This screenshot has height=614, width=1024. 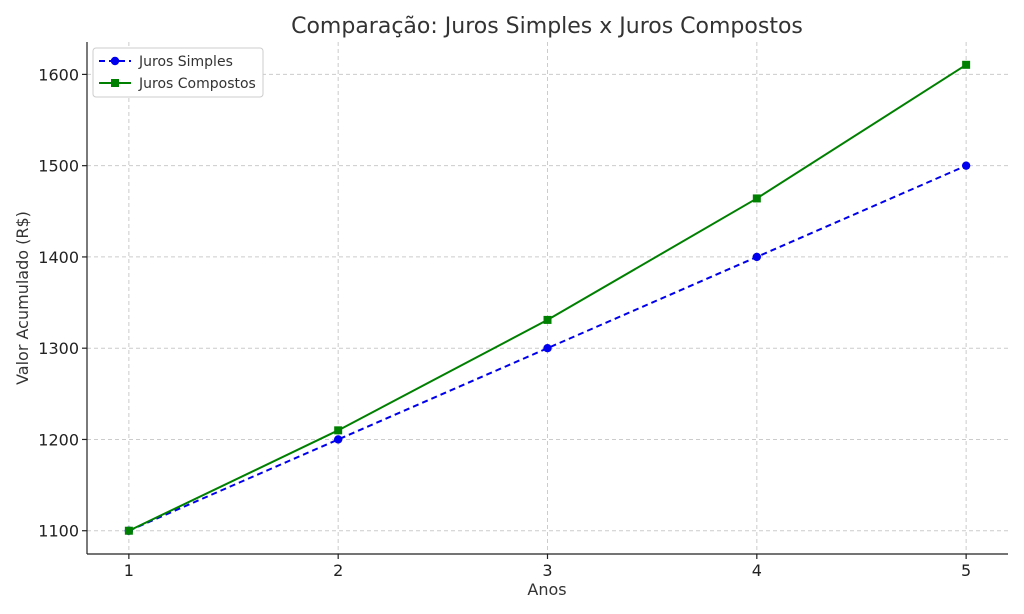 What do you see at coordinates (58, 74) in the screenshot?
I see `y-tick-label: 1600` at bounding box center [58, 74].